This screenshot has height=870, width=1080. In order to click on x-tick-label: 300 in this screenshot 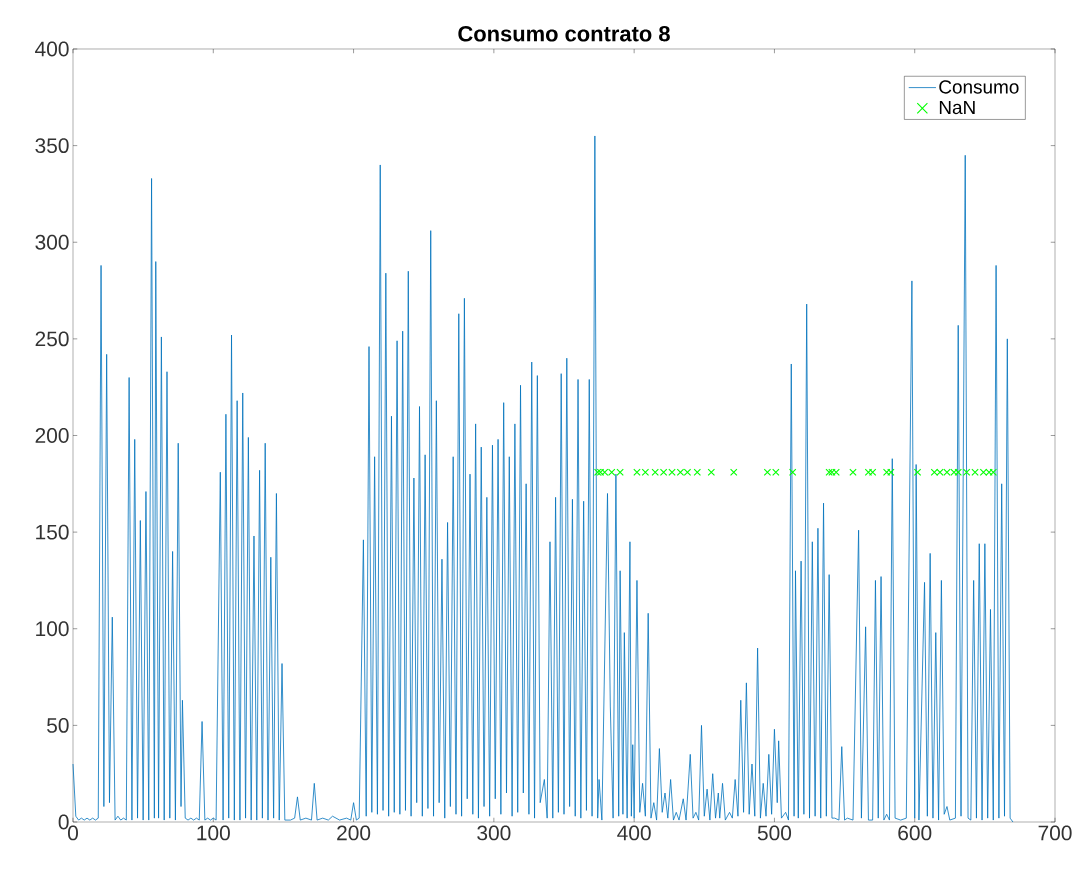, I will do `click(494, 833)`.